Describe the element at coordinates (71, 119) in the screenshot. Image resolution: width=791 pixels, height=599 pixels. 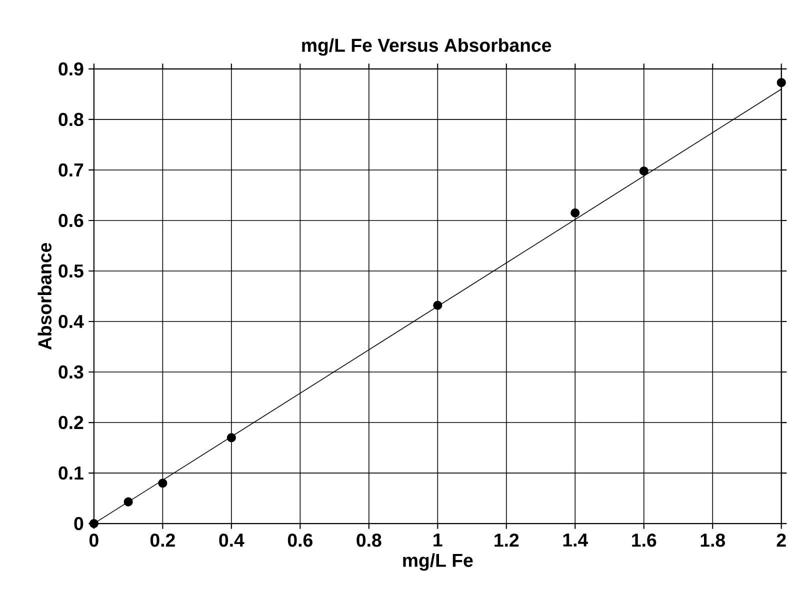
I see `y-tick-label: 0.8` at that location.